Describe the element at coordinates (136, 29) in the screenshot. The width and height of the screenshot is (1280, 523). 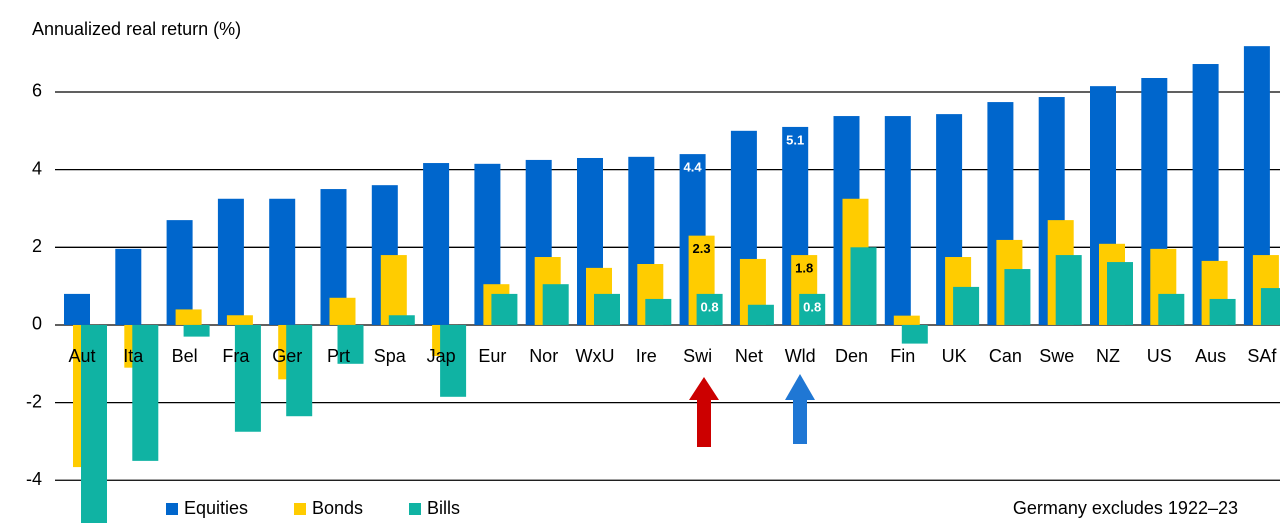
I see `y-axis-title: Annualized real return (%)` at that location.